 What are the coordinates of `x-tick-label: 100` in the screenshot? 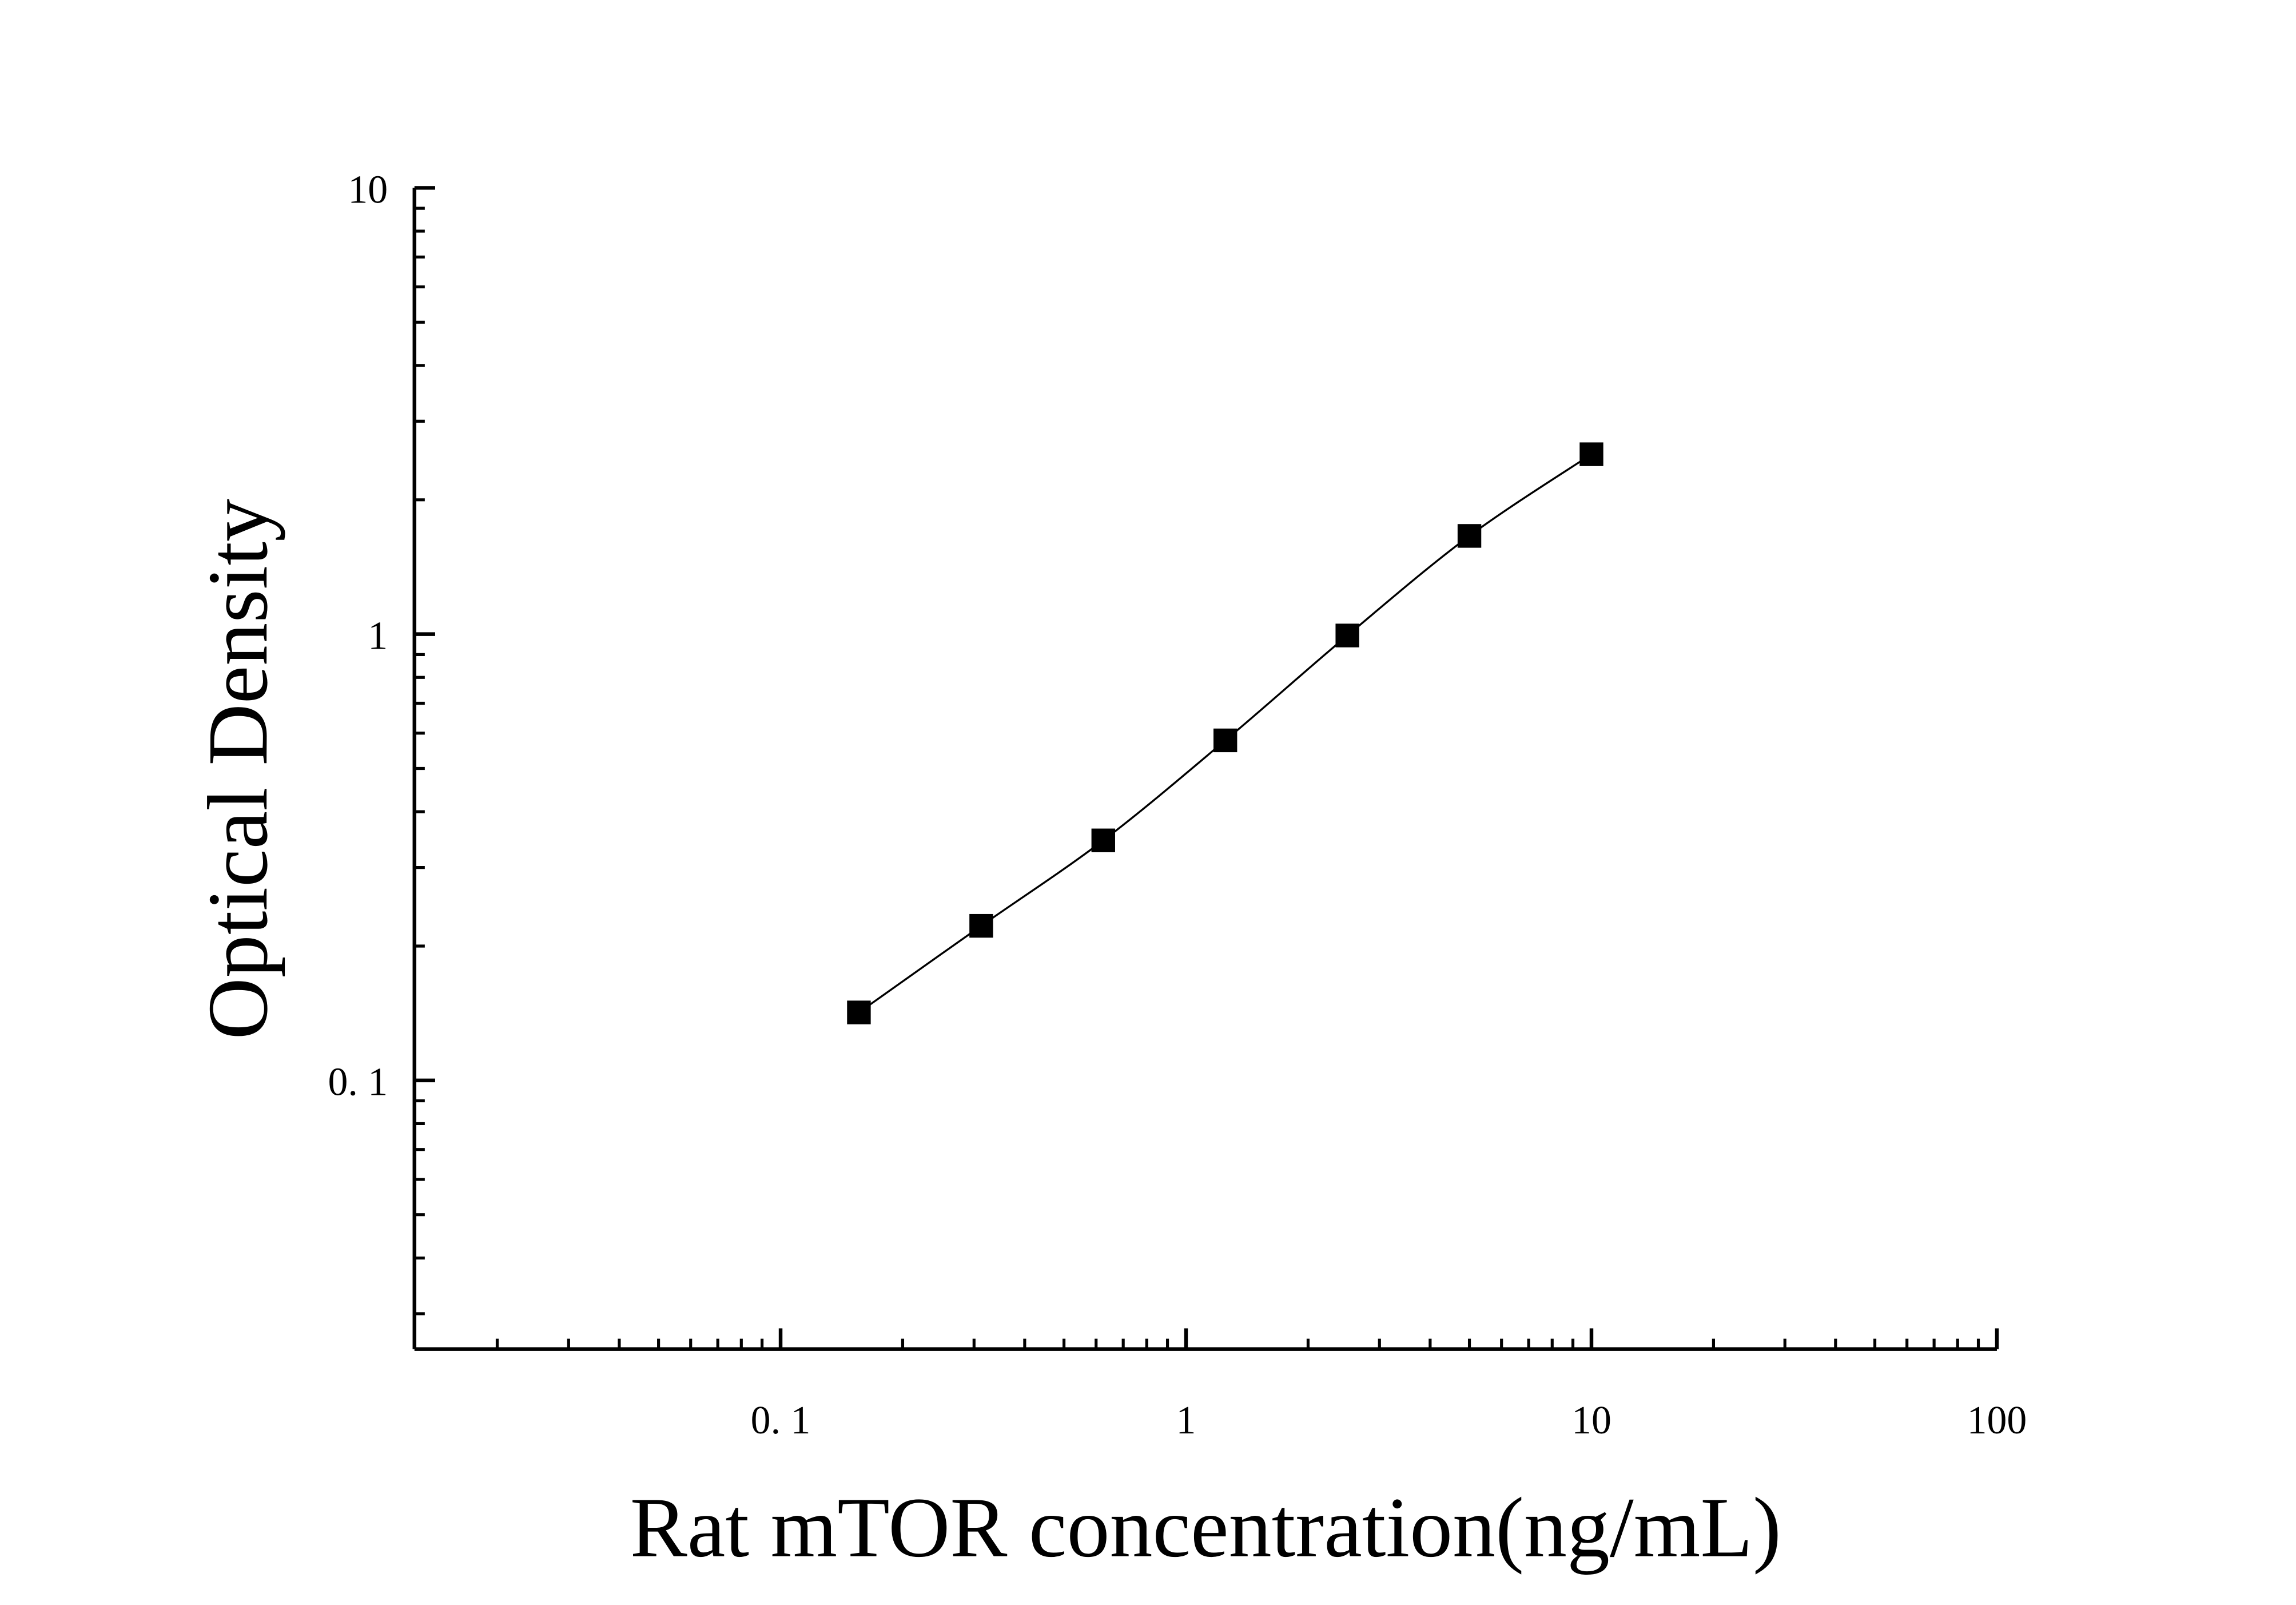 It's located at (1997, 1421).